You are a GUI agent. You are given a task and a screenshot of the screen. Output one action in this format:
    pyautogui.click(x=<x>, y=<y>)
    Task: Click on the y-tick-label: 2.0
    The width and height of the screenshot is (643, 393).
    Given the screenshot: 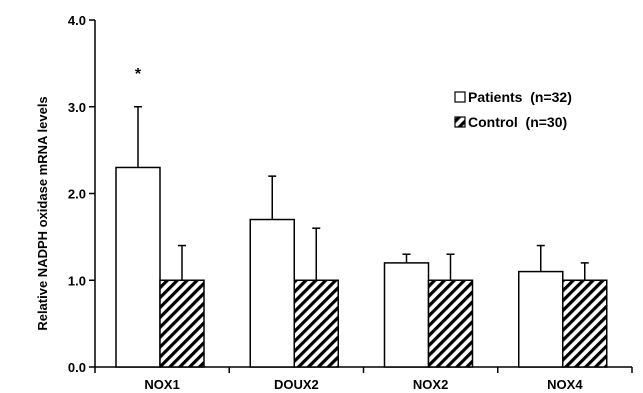 What is the action you would take?
    pyautogui.click(x=77, y=194)
    